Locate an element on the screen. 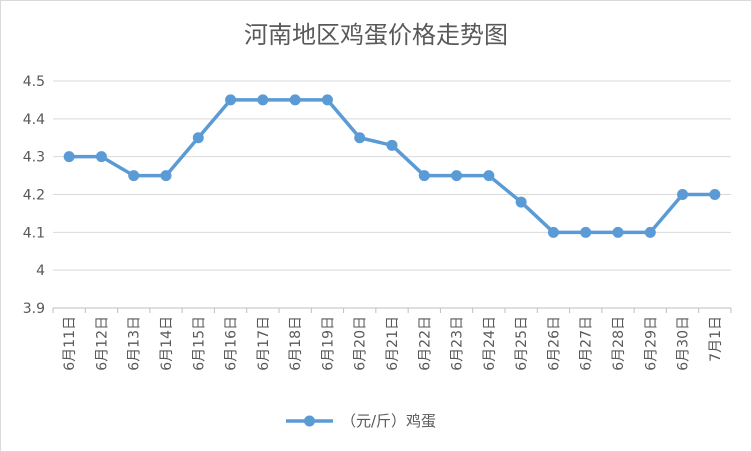 Image resolution: width=752 pixels, height=452 pixels. x-tick-label: 6月27日 is located at coordinates (587, 343).